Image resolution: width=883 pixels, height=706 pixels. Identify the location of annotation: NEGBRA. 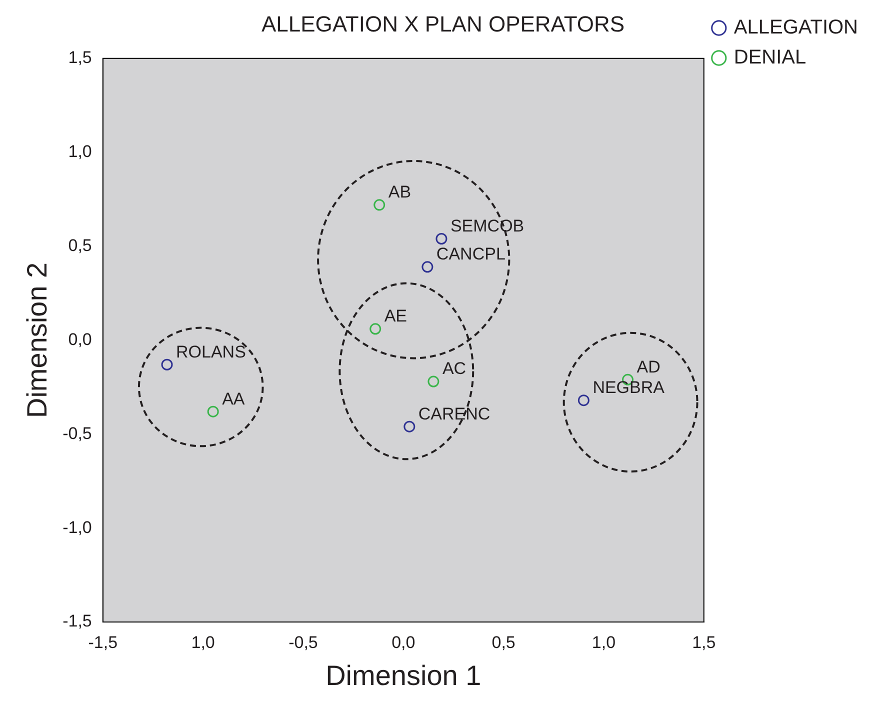
(629, 388).